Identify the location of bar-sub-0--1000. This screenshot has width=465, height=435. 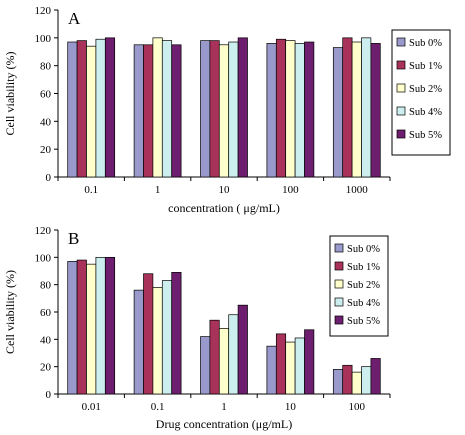
(338, 112).